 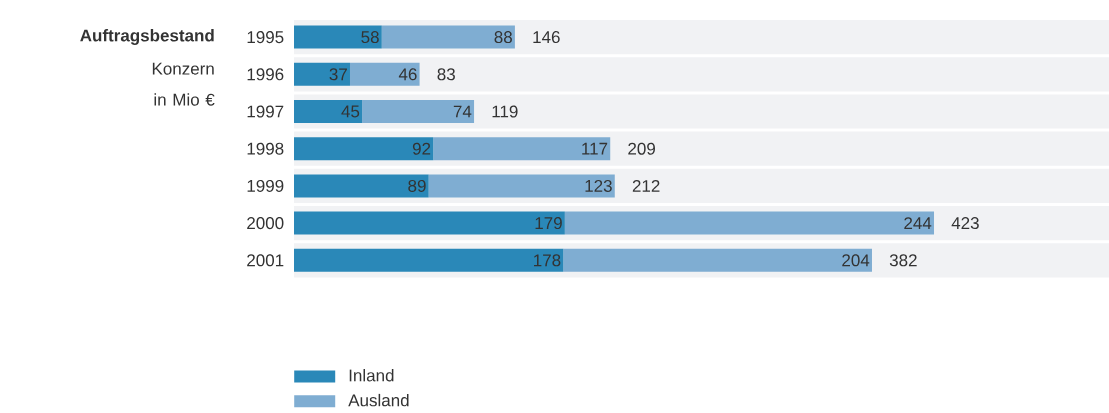 What do you see at coordinates (918, 223) in the screenshot?
I see `data-label: 244` at bounding box center [918, 223].